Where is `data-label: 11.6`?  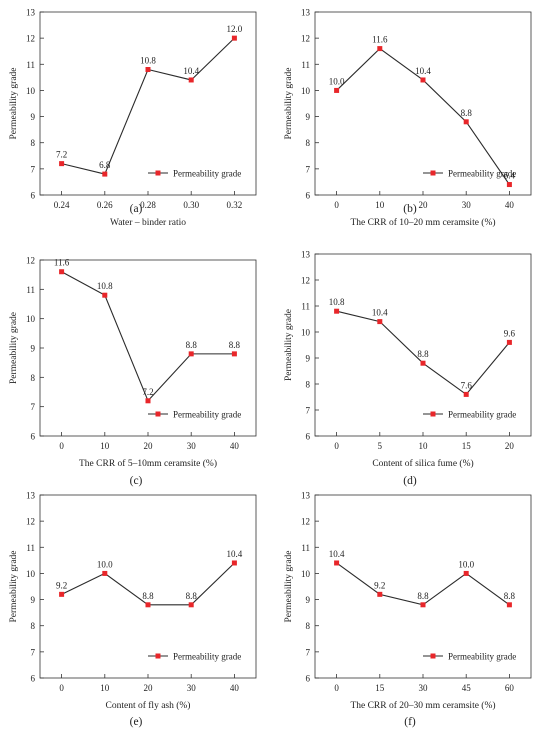 data-label: 11.6 is located at coordinates (380, 40).